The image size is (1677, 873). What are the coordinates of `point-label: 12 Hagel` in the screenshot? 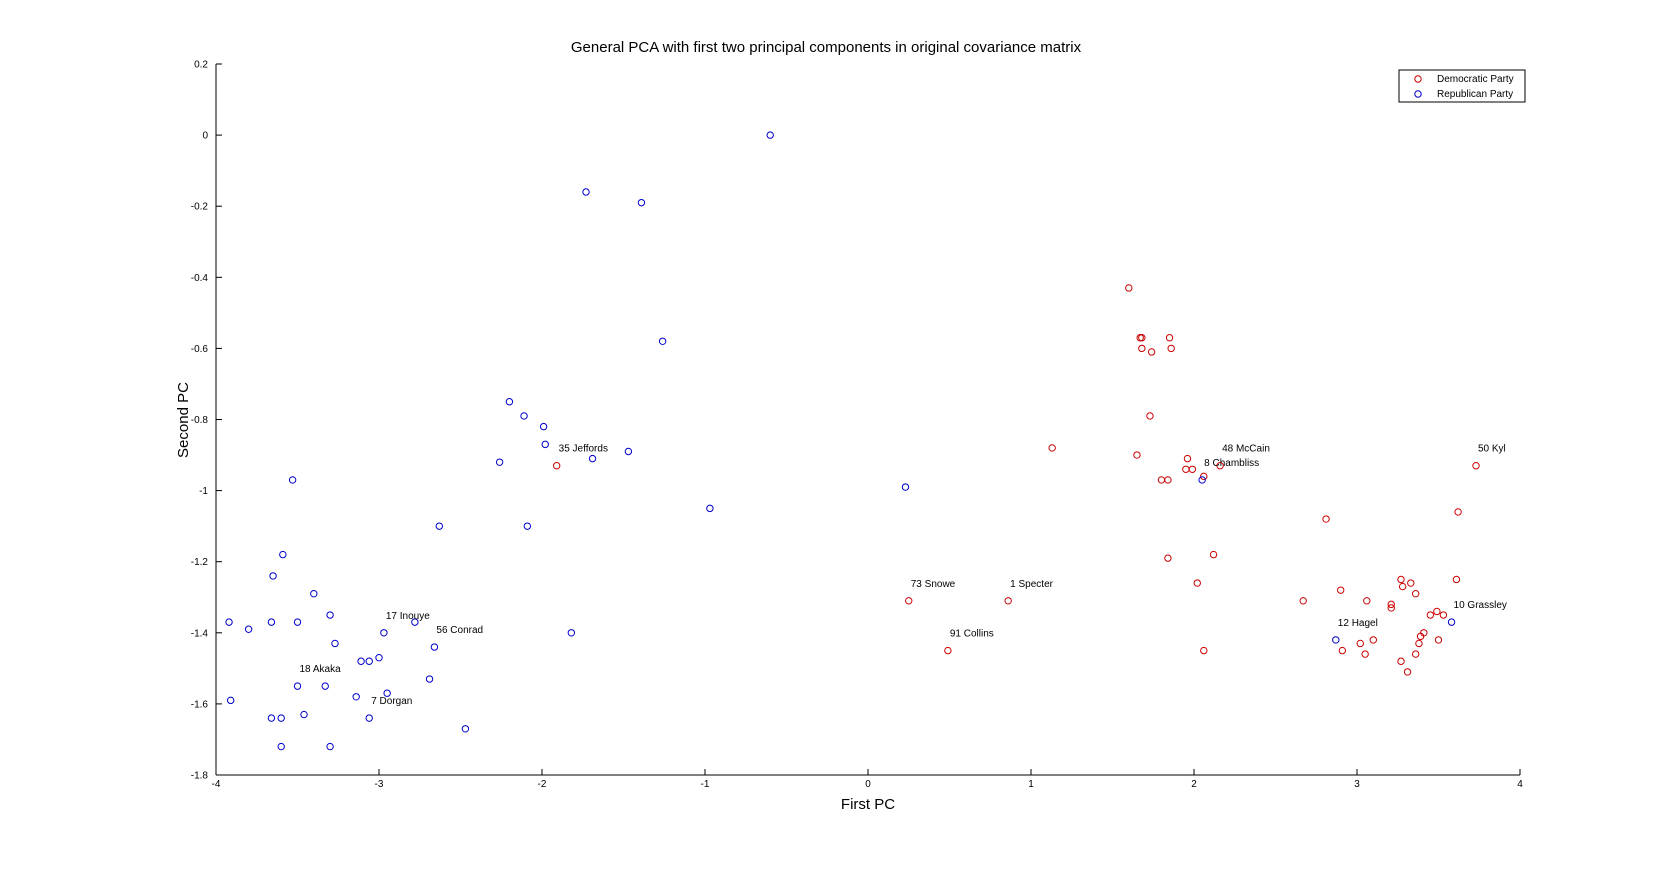 It's located at (1358, 623).